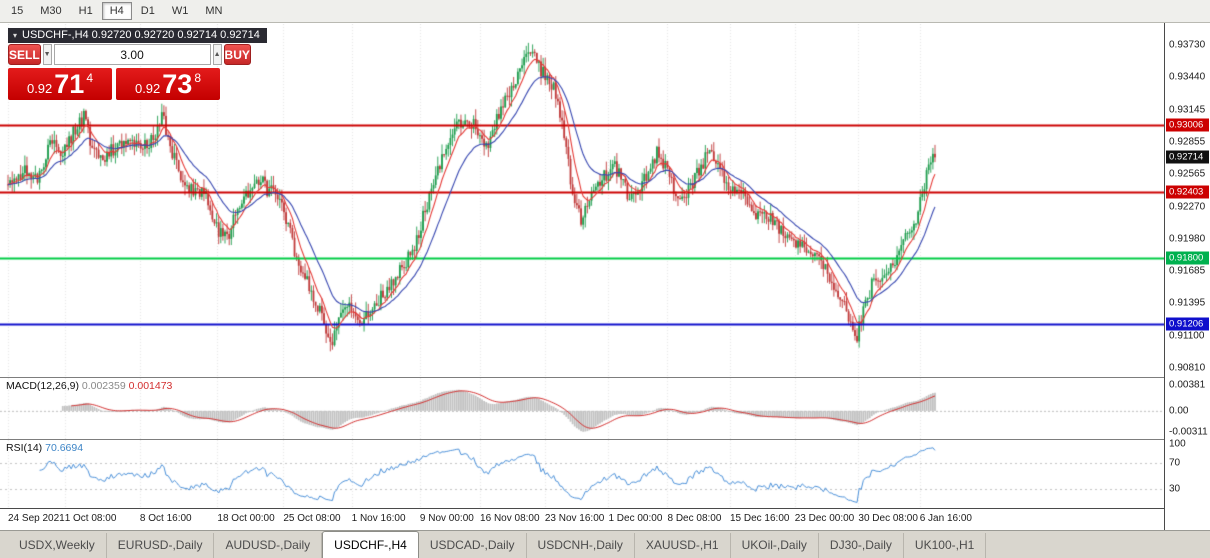 This screenshot has height=558, width=1210. Describe the element at coordinates (17, 11) in the screenshot. I see `timeframe-button-15: 15` at that location.